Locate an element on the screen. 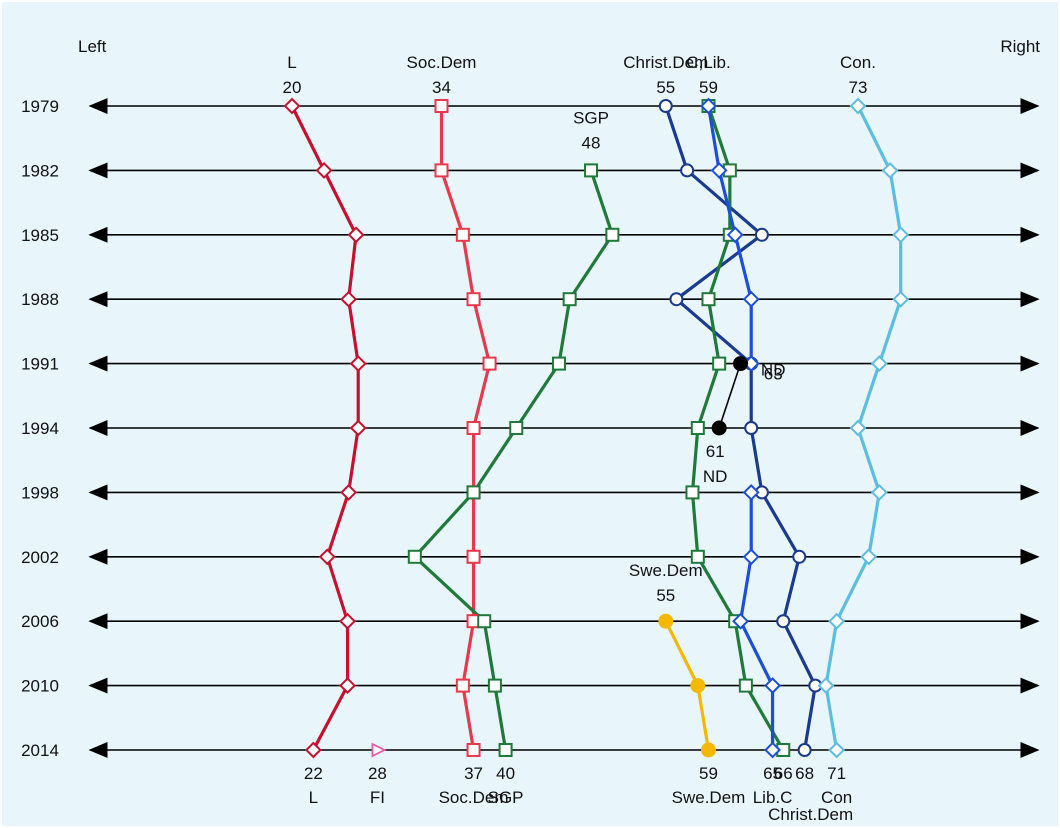  annotation-1991-0: ND is located at coordinates (773, 370).